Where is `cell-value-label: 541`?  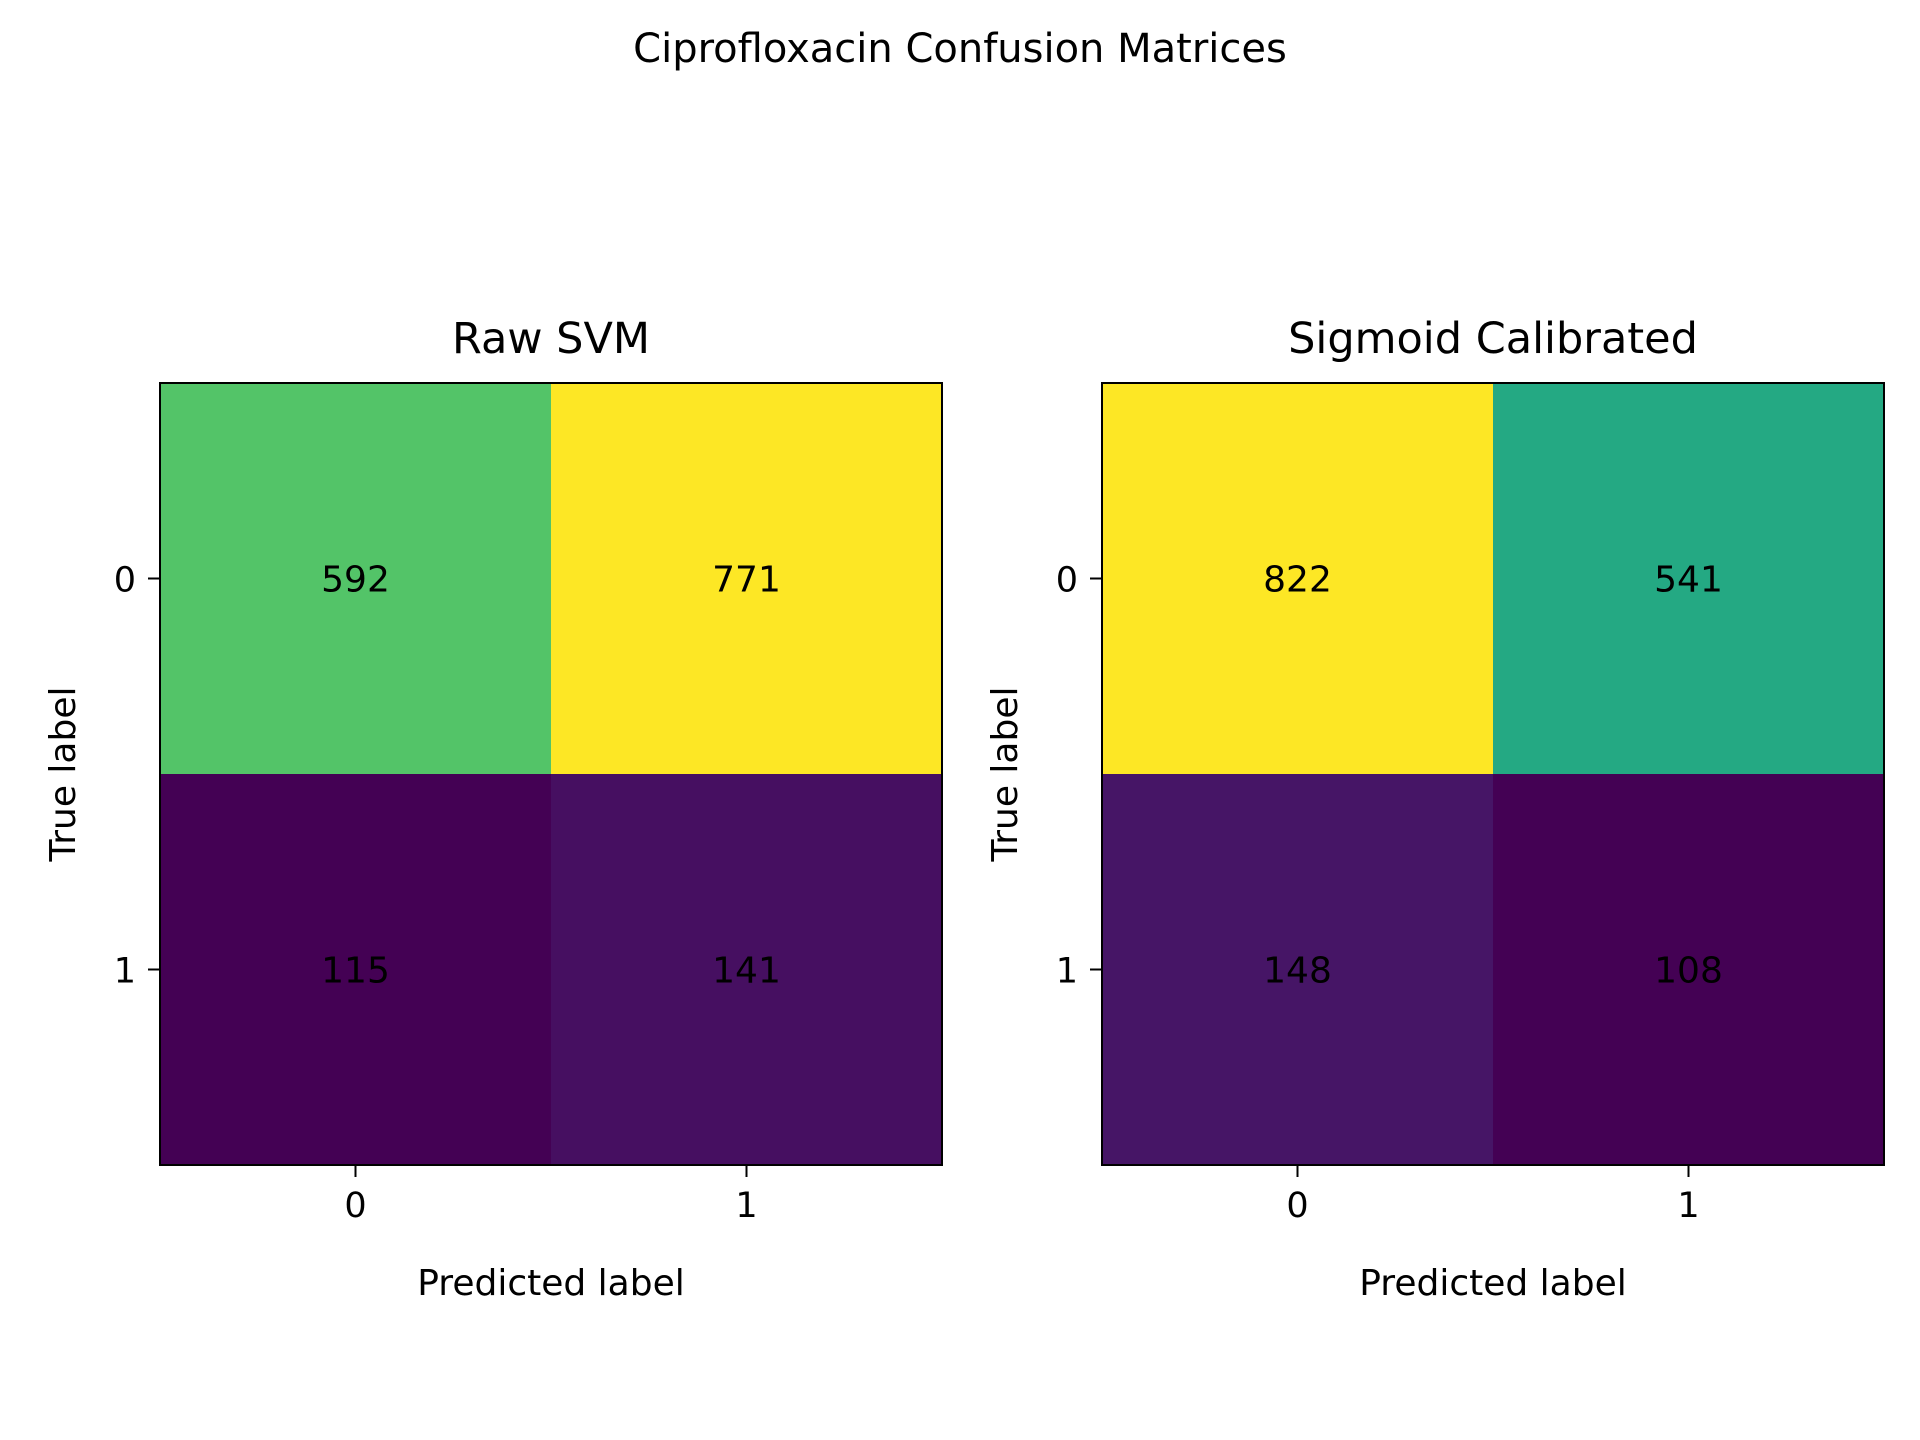 cell-value-label: 541 is located at coordinates (1688, 580).